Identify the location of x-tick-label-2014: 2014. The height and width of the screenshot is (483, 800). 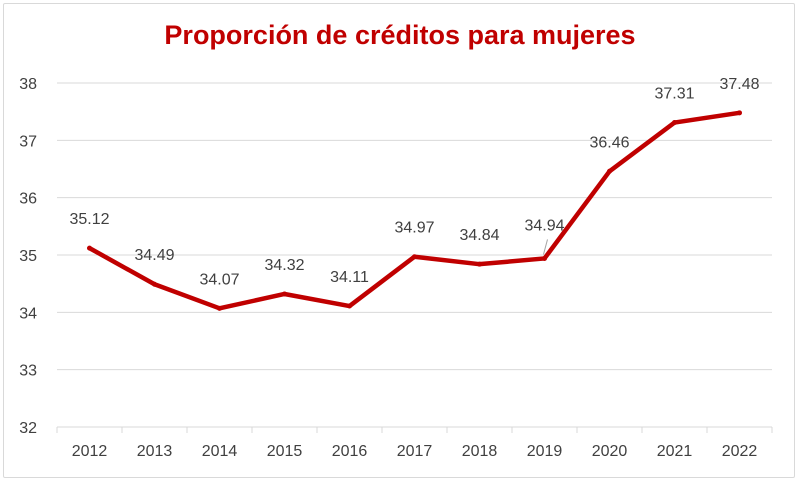
(220, 451).